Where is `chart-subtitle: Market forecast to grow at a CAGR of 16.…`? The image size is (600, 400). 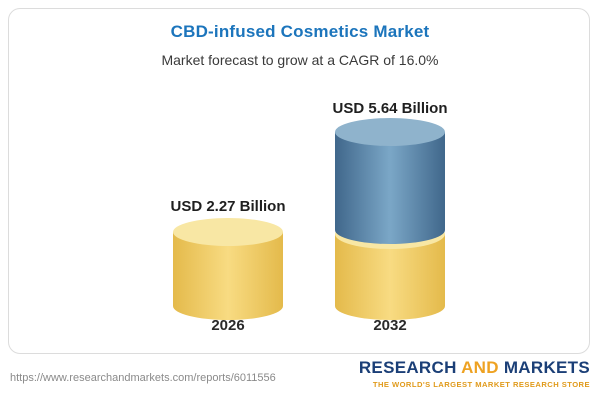
chart-subtitle: Market forecast to grow at a CAGR of 16.… is located at coordinates (300, 60).